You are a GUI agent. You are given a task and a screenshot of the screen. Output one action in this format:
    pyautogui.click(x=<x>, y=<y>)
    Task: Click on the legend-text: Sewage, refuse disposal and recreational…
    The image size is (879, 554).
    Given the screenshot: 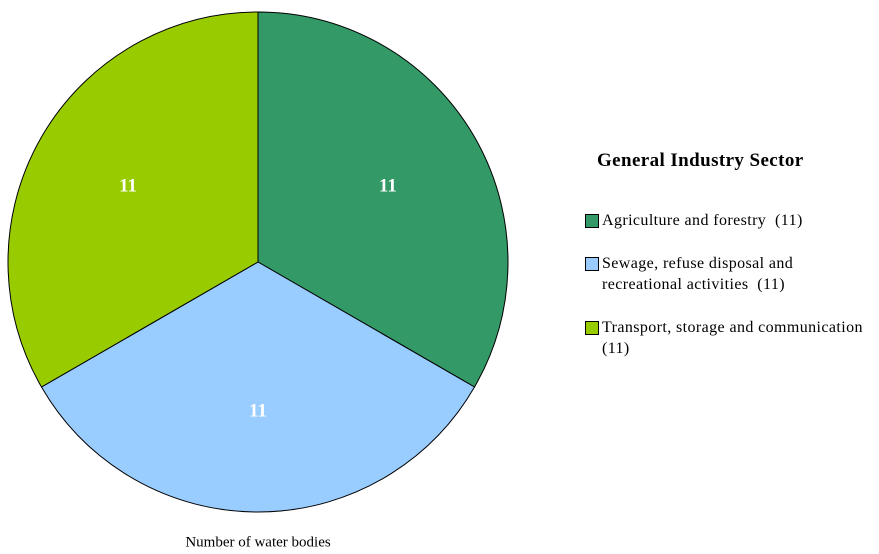 What is the action you would take?
    pyautogui.click(x=738, y=274)
    